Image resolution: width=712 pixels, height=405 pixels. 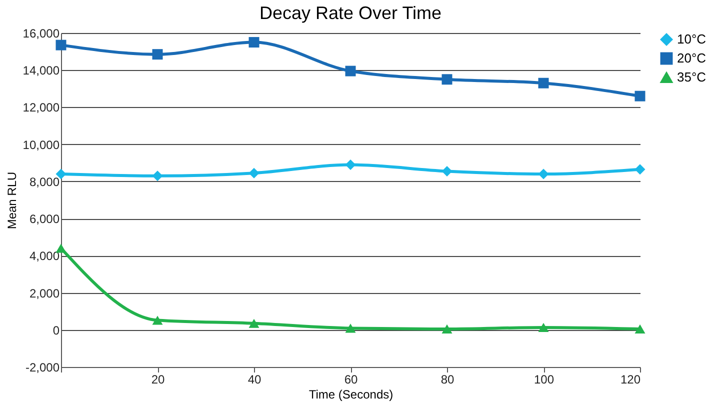 What do you see at coordinates (44, 181) in the screenshot?
I see `y-tick-label: 8,000` at bounding box center [44, 181].